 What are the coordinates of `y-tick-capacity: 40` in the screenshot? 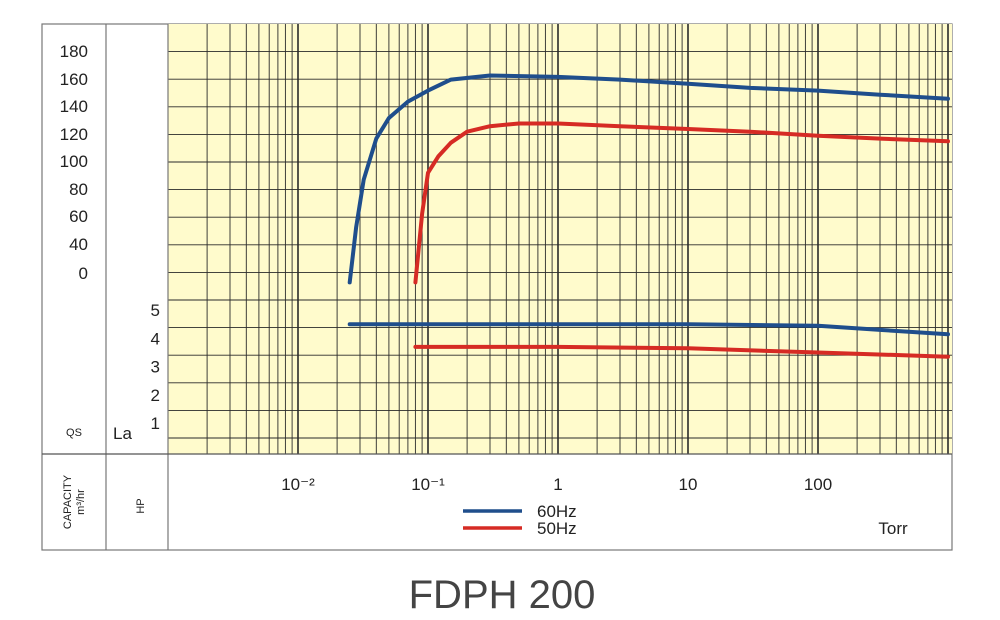 It's located at (78, 244).